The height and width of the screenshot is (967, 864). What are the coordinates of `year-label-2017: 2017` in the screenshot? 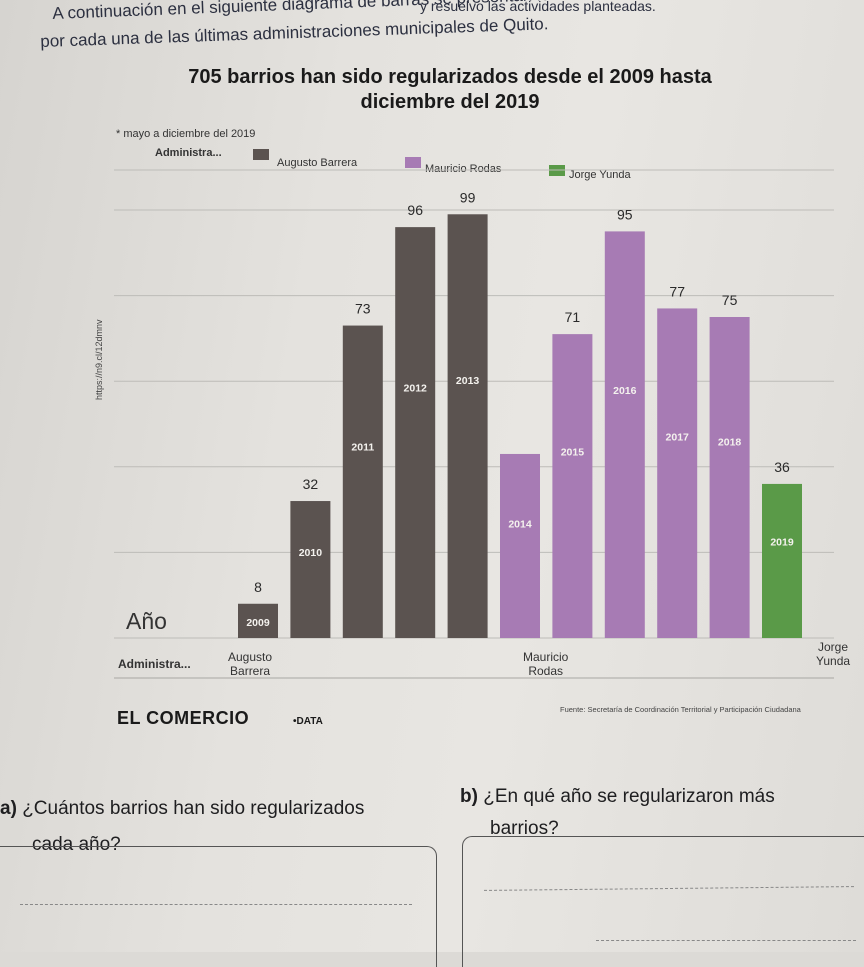 It's located at (678, 437).